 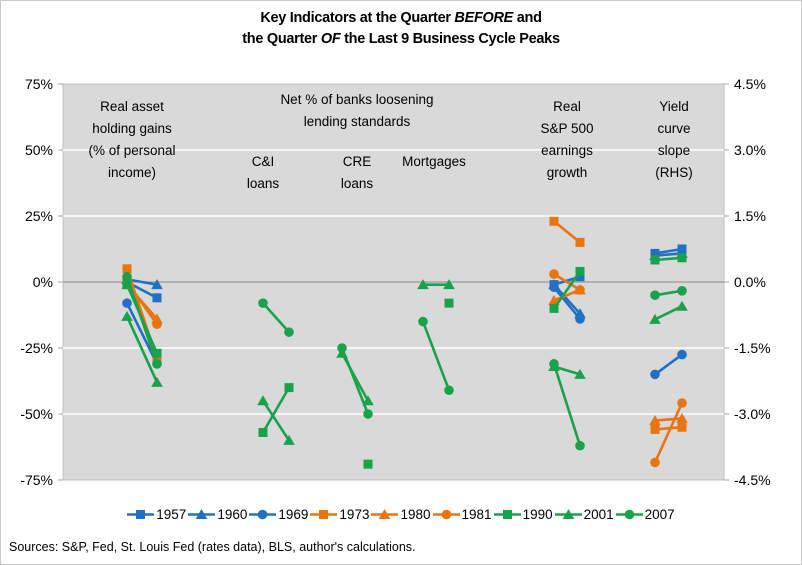 I want to click on series-point-asset-gains-2001, so click(x=127, y=315).